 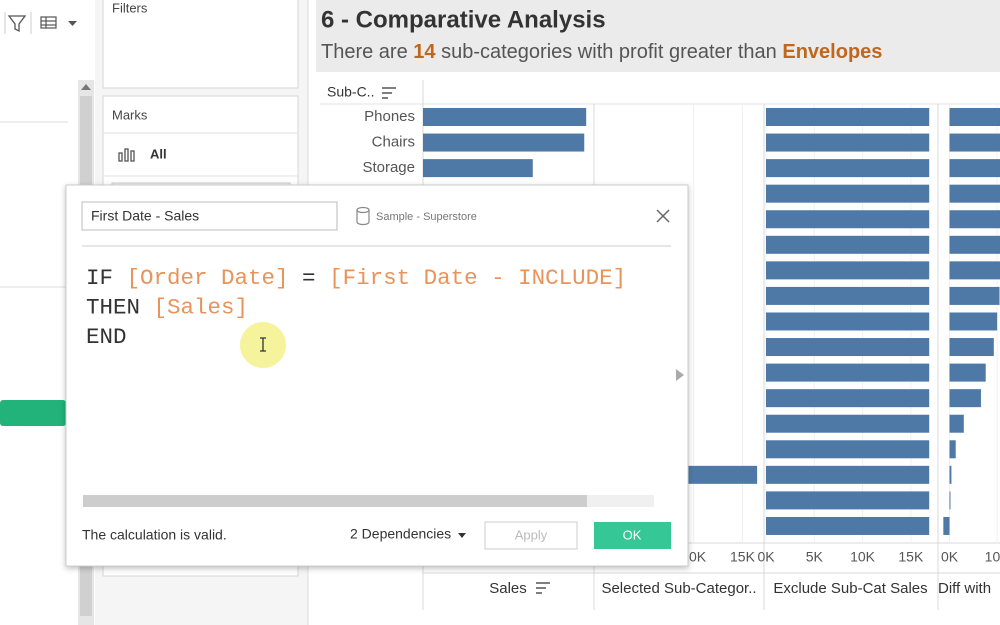 I want to click on db-icon, so click(x=363, y=216).